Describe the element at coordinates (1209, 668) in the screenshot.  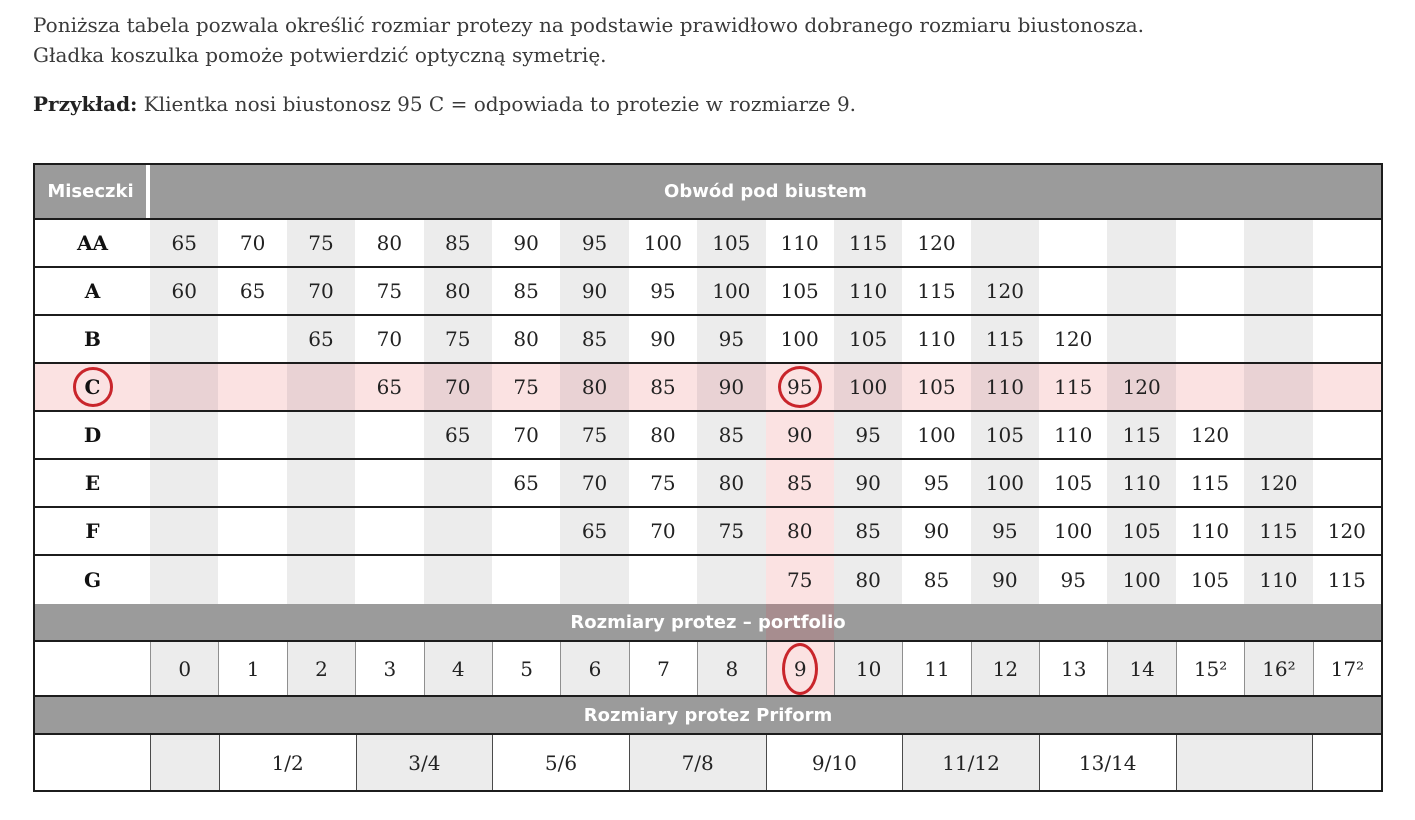
I see `portfolio-size-cell: 15²` at that location.